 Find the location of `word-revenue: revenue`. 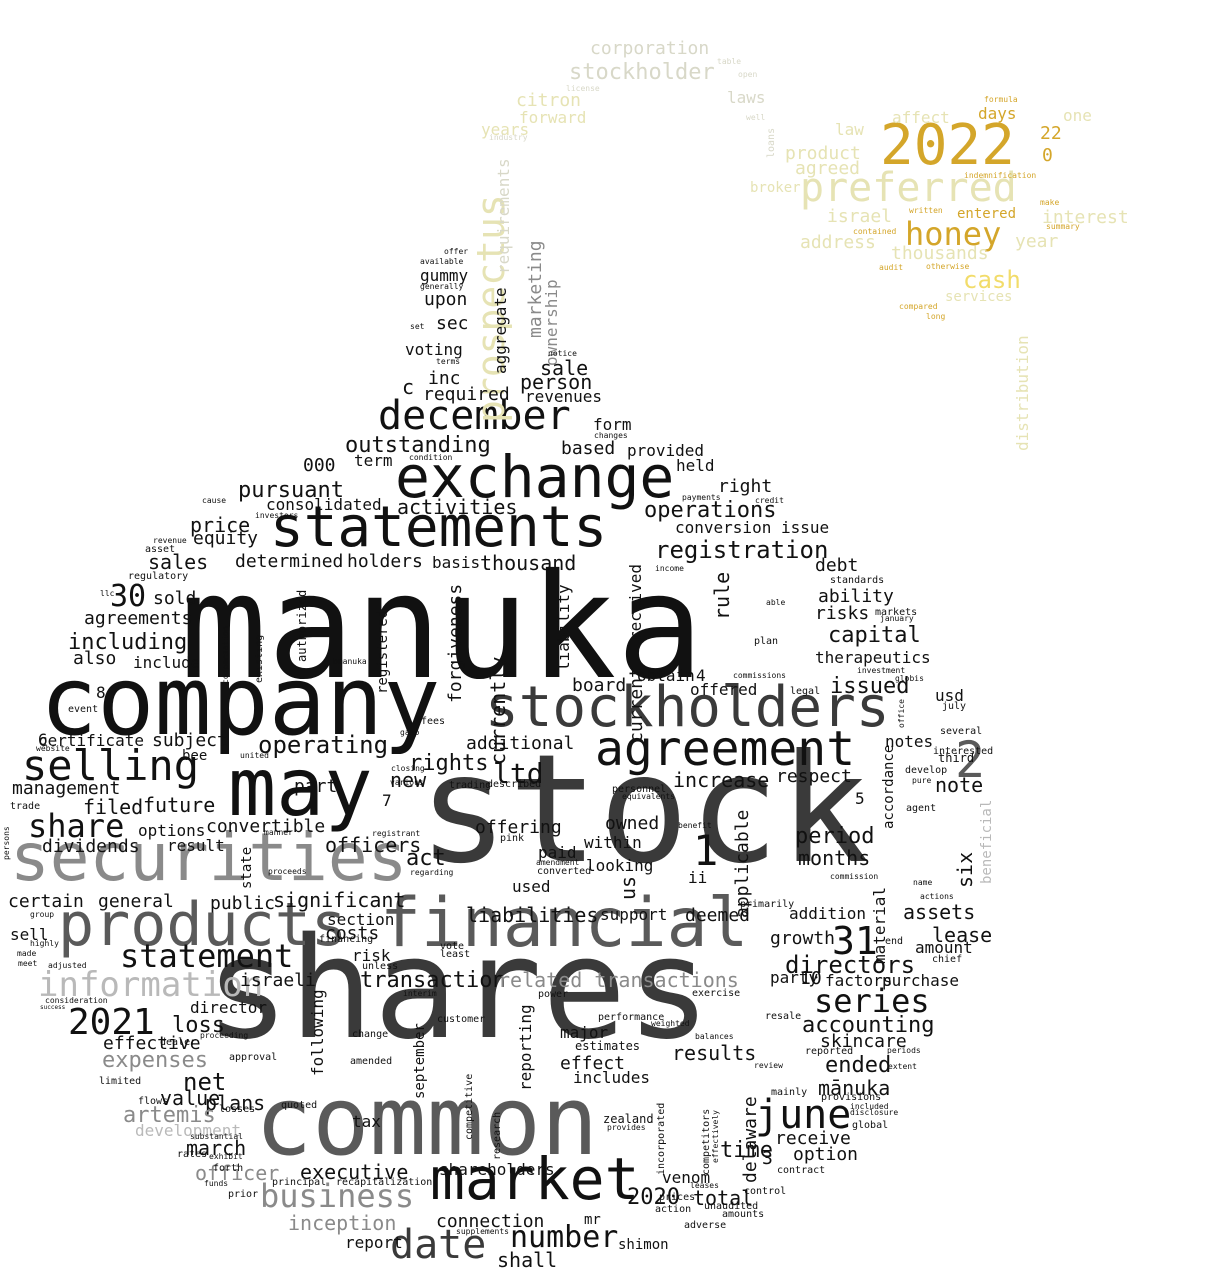

word-revenue: revenue is located at coordinates (170, 540).